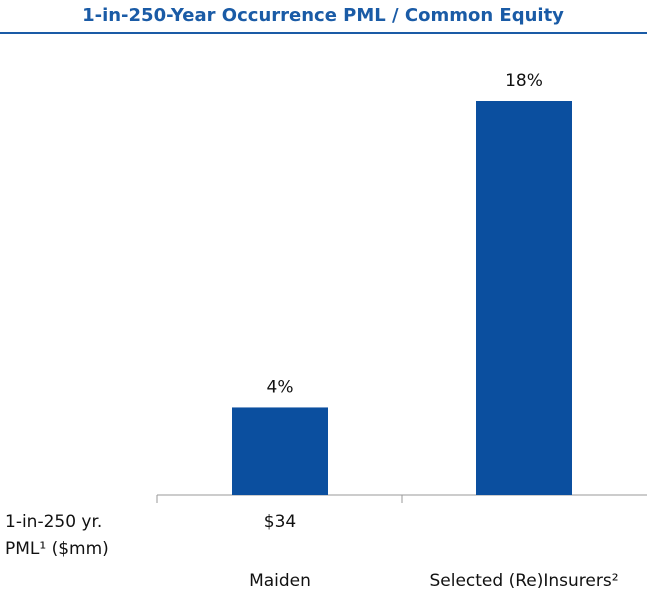 This screenshot has height=593, width=647. What do you see at coordinates (523, 581) in the screenshot?
I see `x-tick-label: Selected (Re)Insurers²` at bounding box center [523, 581].